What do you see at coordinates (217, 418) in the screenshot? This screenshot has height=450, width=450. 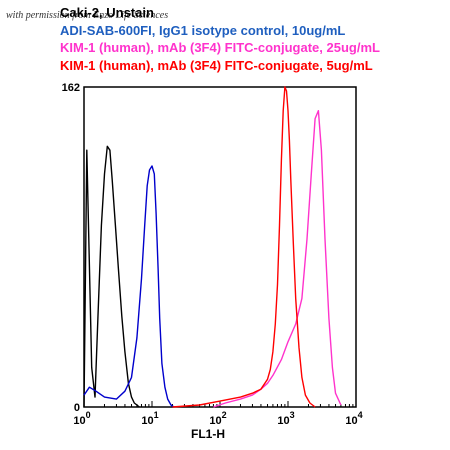 I see `x-tick-label: 10²` at bounding box center [217, 418].